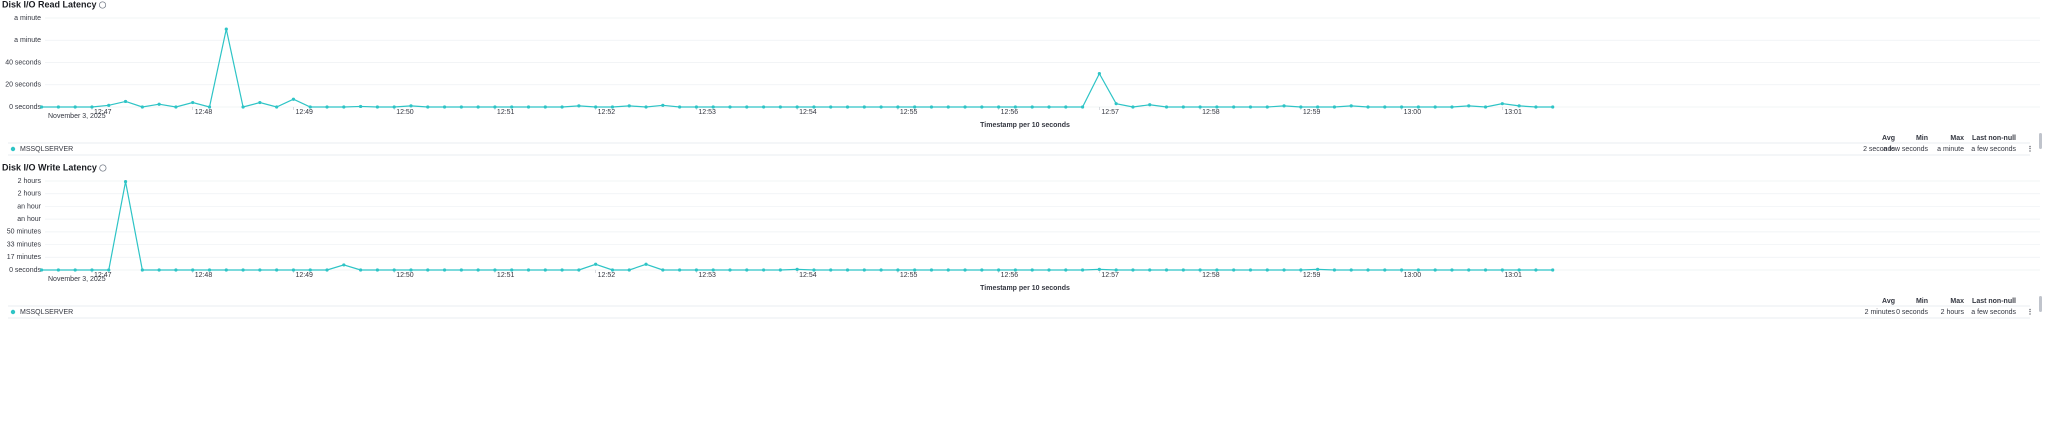 Image resolution: width=2048 pixels, height=424 pixels. What do you see at coordinates (1413, 275) in the screenshot?
I see `x-tick-label: 13:00` at bounding box center [1413, 275].